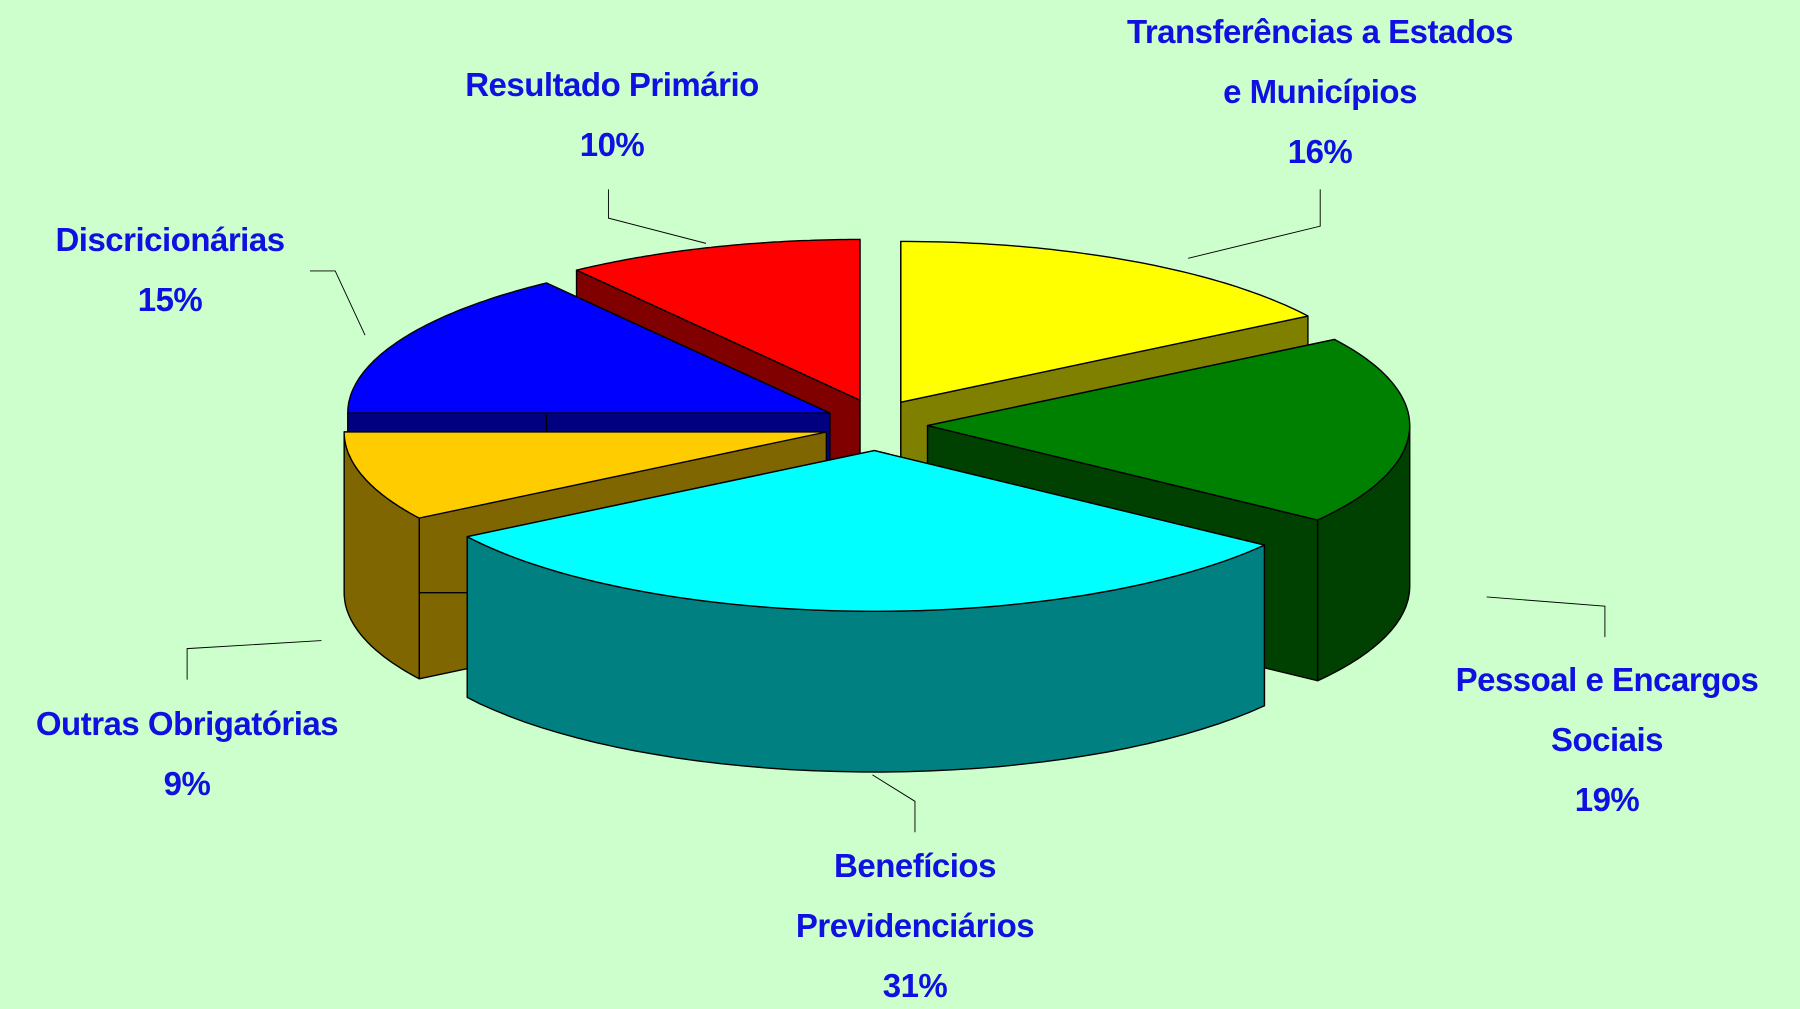  Describe the element at coordinates (915, 895) in the screenshot. I see `slice-name: Benefícios Previdenciários` at that location.